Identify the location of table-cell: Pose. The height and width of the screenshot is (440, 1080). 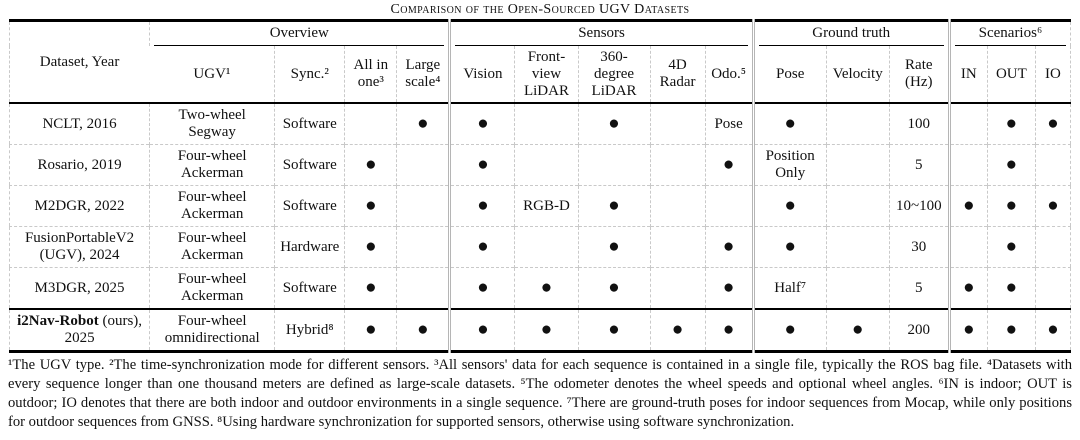
(729, 124).